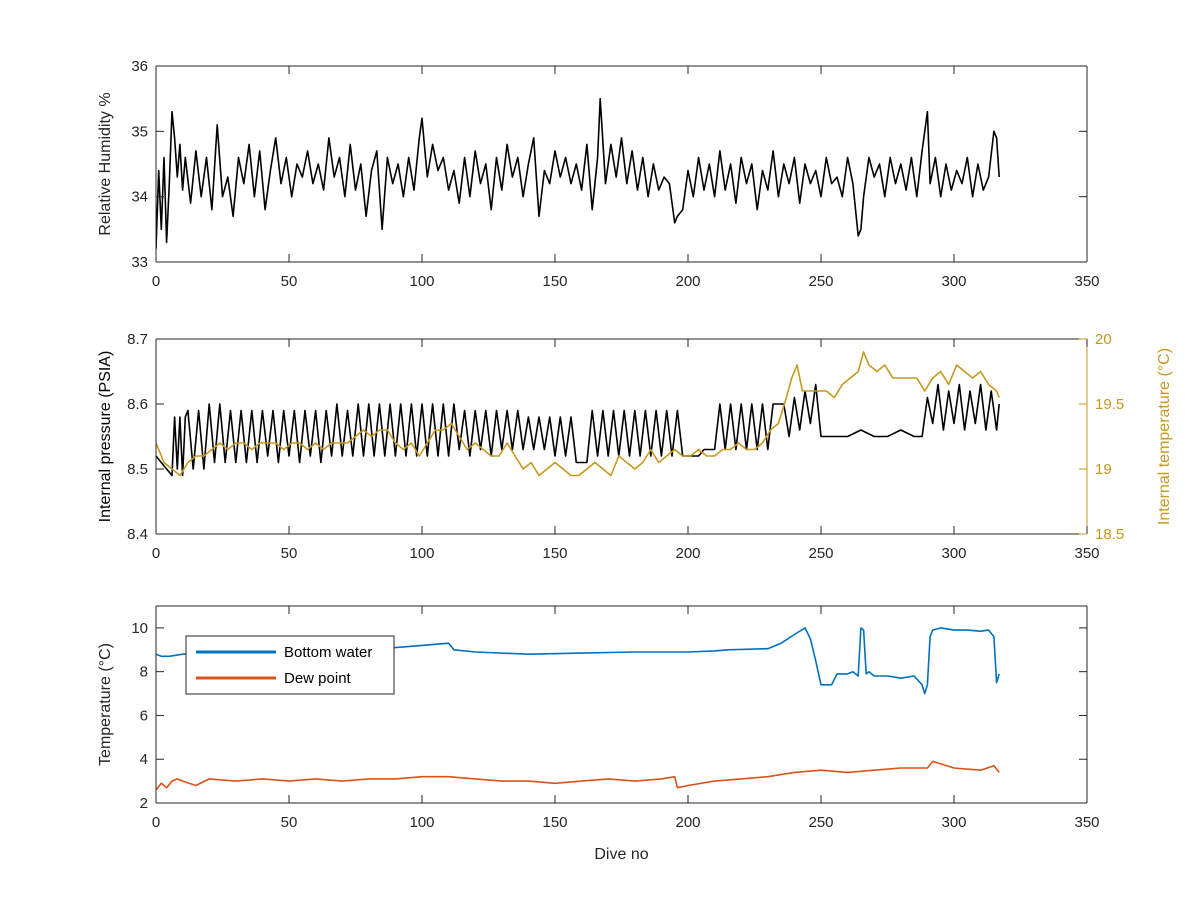  What do you see at coordinates (578, 775) in the screenshot?
I see `panel3-dew-point-line` at bounding box center [578, 775].